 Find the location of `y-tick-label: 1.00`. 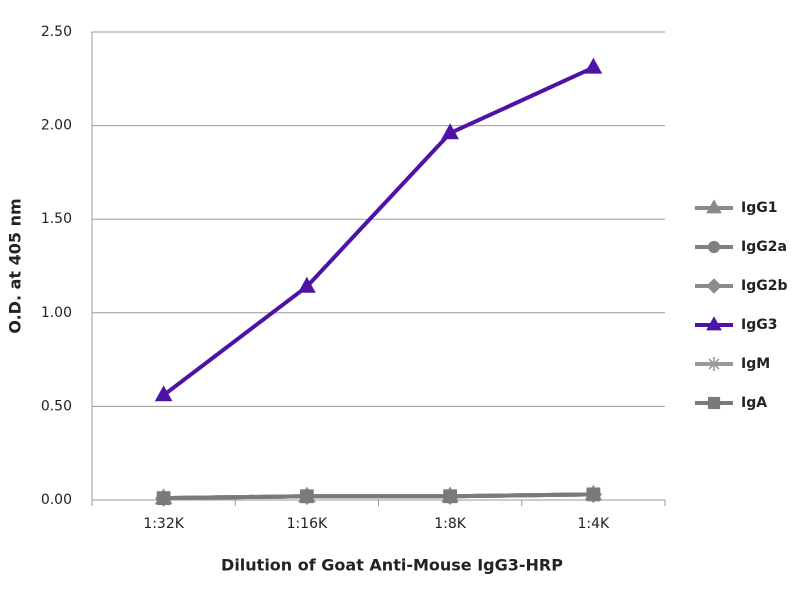

y-tick-label: 1.00 is located at coordinates (56, 313).